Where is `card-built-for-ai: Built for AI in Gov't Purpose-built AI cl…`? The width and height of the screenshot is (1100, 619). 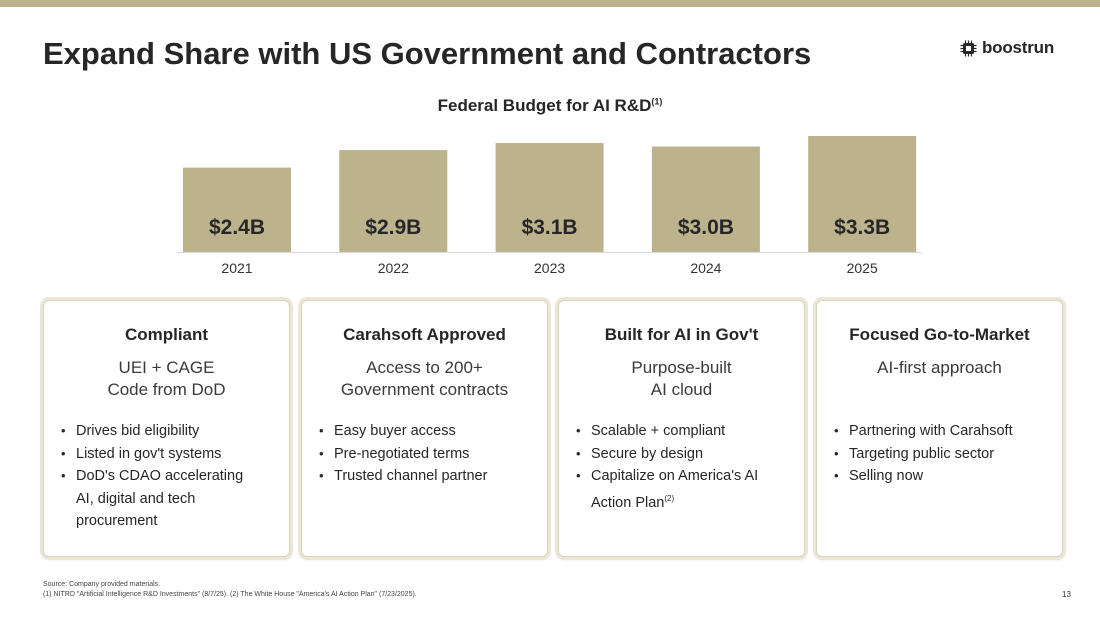
card-built-for-ai: Built for AI in Gov't Purpose-built AI cl… is located at coordinates (681, 428).